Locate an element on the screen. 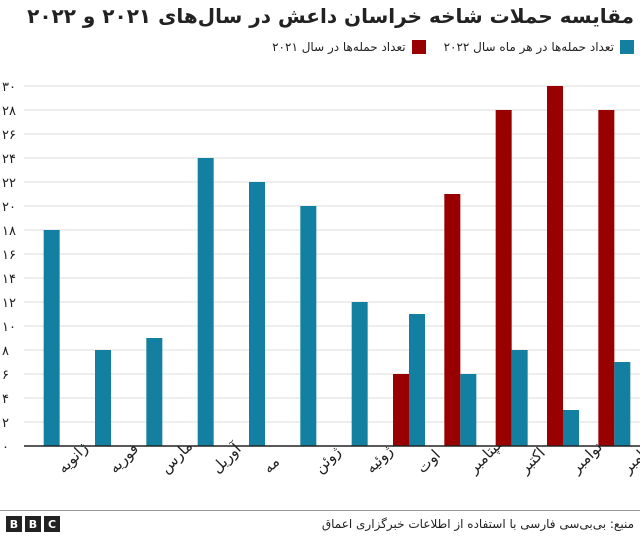  y-tick-label: ۲۴ is located at coordinates (9, 159).